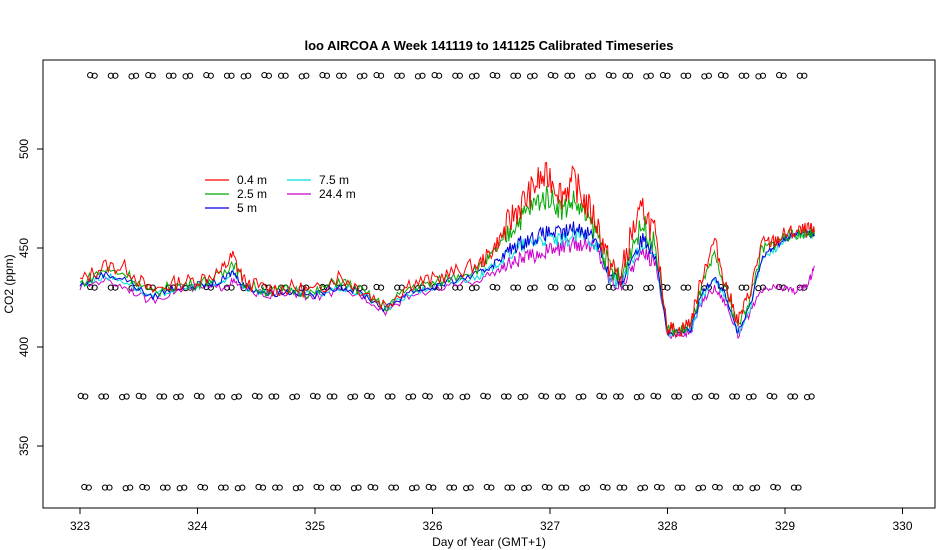 This screenshot has height=550, width=950. What do you see at coordinates (688, 287) in the screenshot?
I see `marker-row1-31b` at bounding box center [688, 287].